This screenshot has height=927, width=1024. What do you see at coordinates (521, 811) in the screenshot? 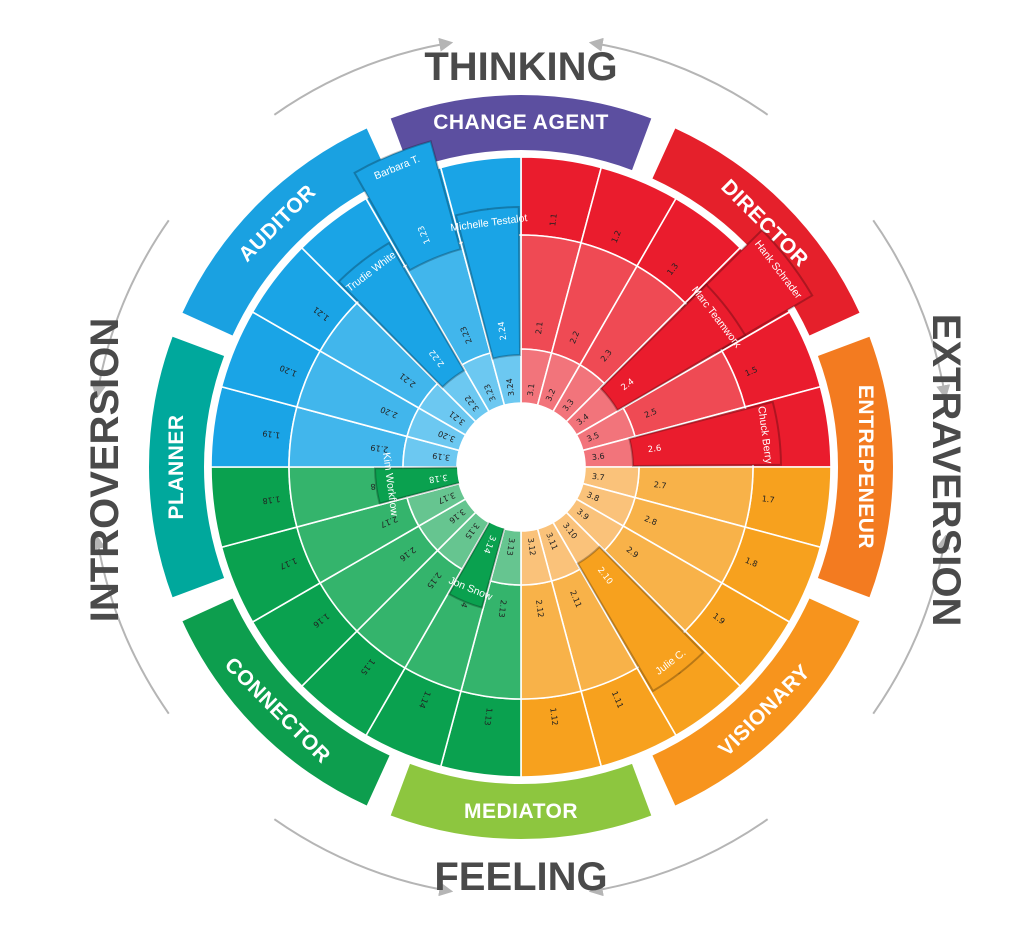
I see `role-label-5: MEDIATOR` at bounding box center [521, 811].